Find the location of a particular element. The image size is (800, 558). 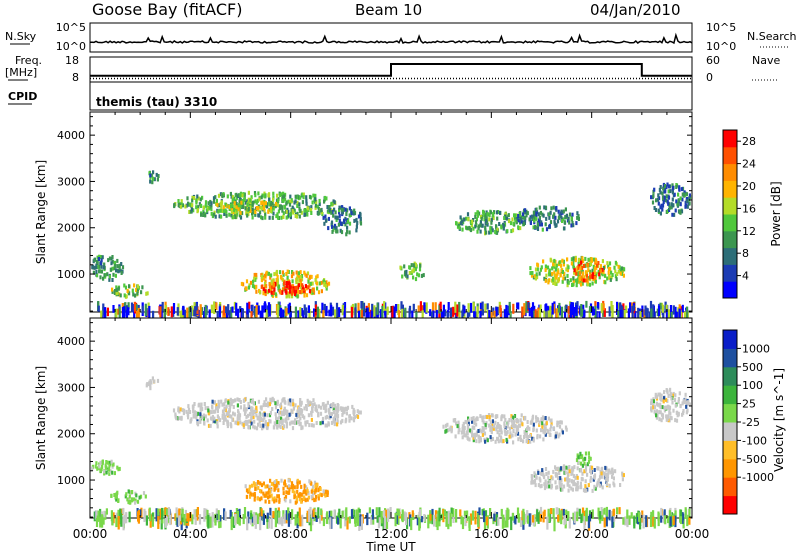

power-ytick-label: 1000 is located at coordinates (71, 274).